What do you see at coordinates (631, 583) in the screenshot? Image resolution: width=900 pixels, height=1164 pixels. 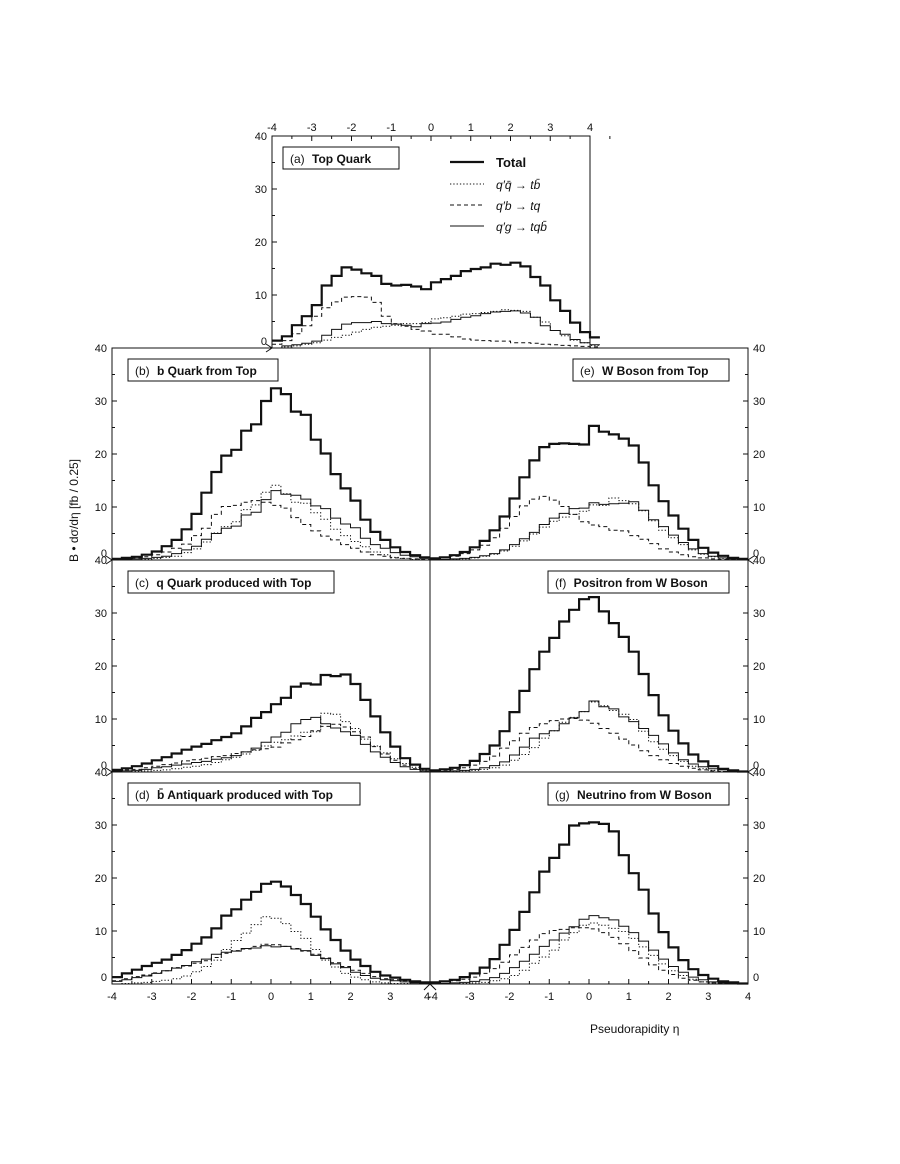 I see `panel-f-title: (f) Positron from W Boson` at bounding box center [631, 583].